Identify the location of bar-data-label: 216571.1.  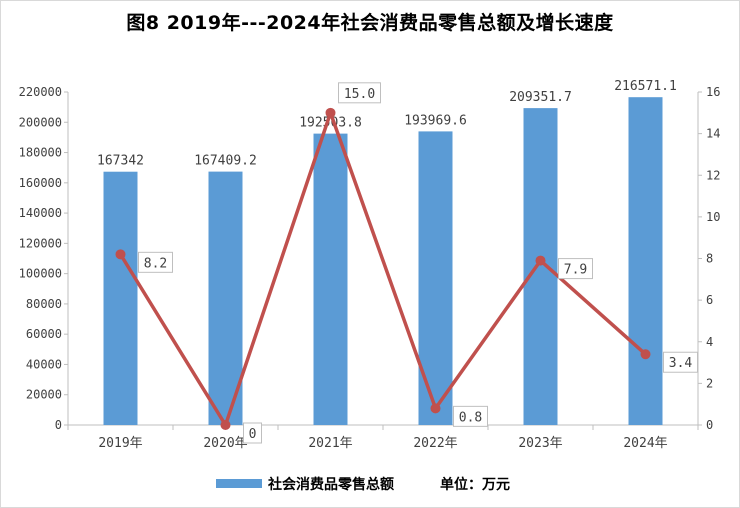
(645, 86).